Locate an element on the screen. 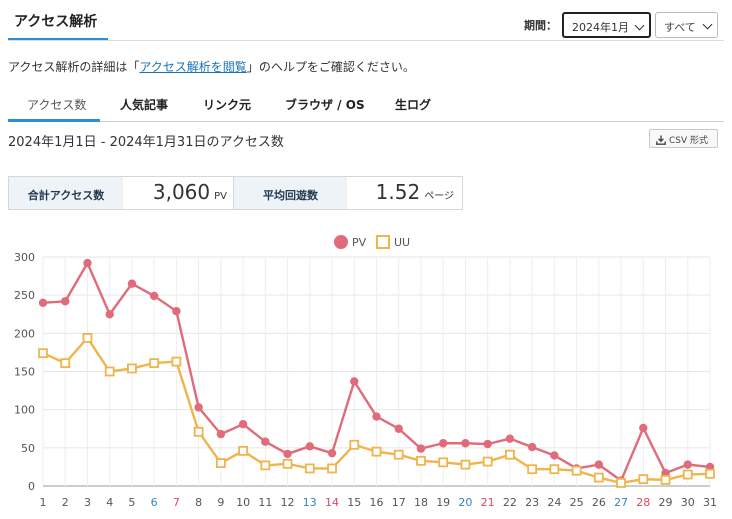 The height and width of the screenshot is (519, 732). x-tick-label: 23 is located at coordinates (532, 502).